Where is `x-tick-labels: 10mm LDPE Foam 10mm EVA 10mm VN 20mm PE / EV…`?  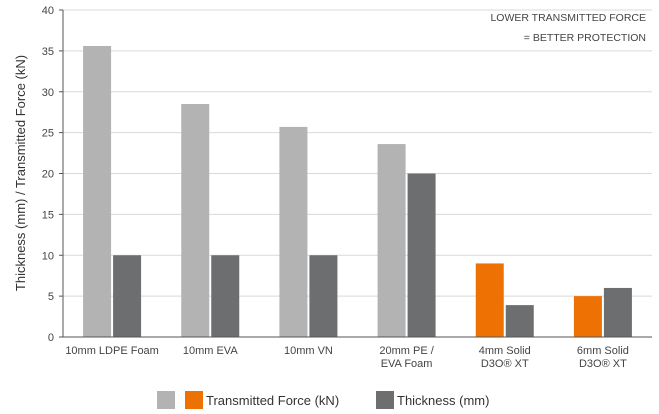
x-tick-labels: 10mm LDPE Foam 10mm EVA 10mm VN 20mm PE / EV… is located at coordinates (347, 357).